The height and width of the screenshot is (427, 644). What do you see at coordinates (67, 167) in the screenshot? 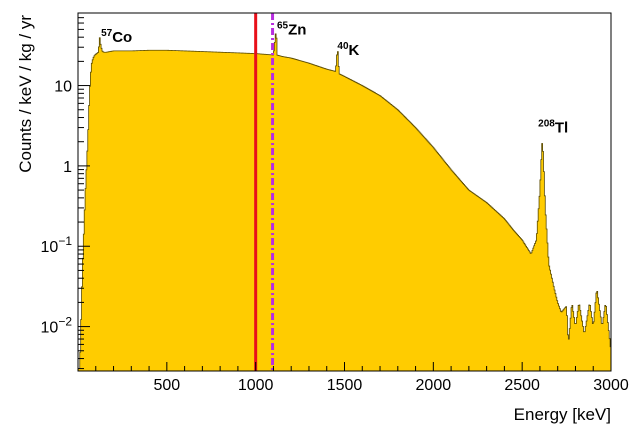
I see `y-tick-label: 1` at bounding box center [67, 167].